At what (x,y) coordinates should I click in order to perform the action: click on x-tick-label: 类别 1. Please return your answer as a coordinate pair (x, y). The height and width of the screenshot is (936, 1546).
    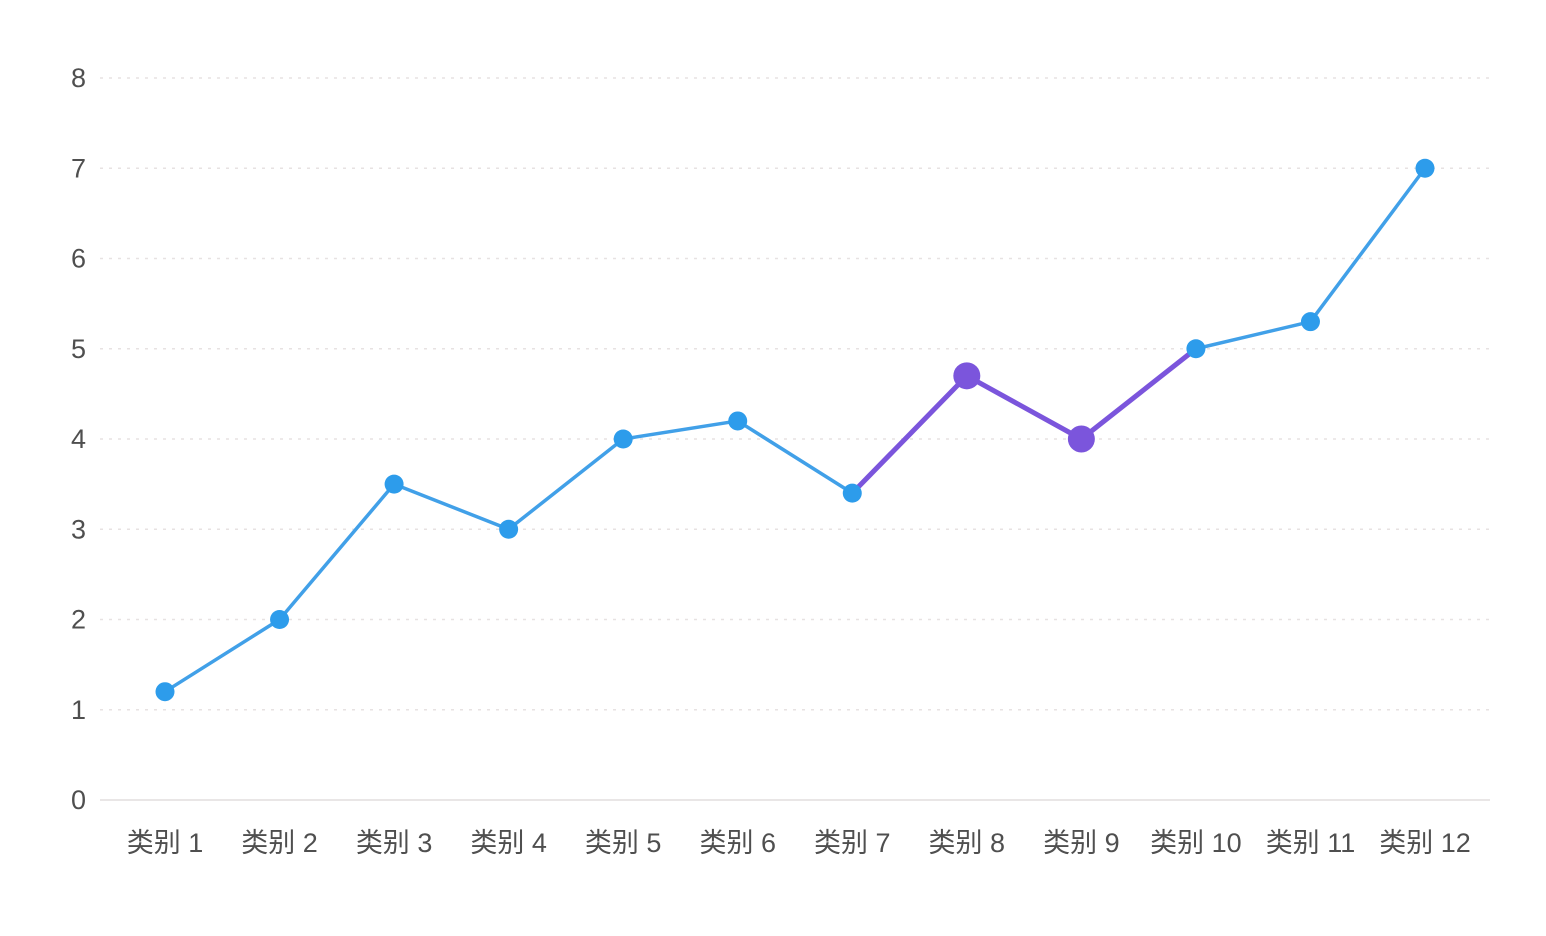
    Looking at the image, I should click on (165, 843).